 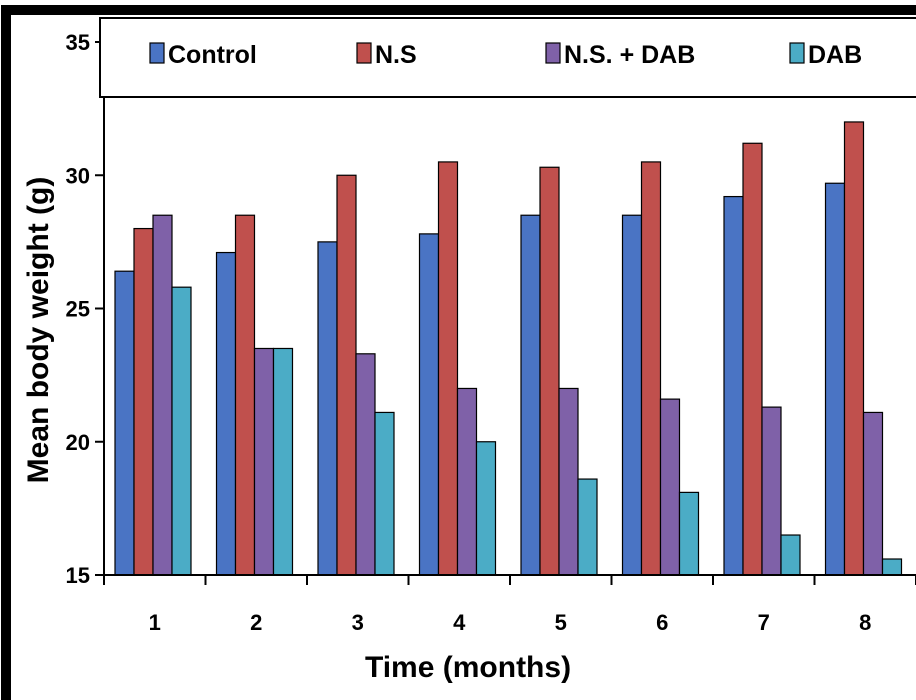 What do you see at coordinates (865, 622) in the screenshot?
I see `x-tick-label: 8` at bounding box center [865, 622].